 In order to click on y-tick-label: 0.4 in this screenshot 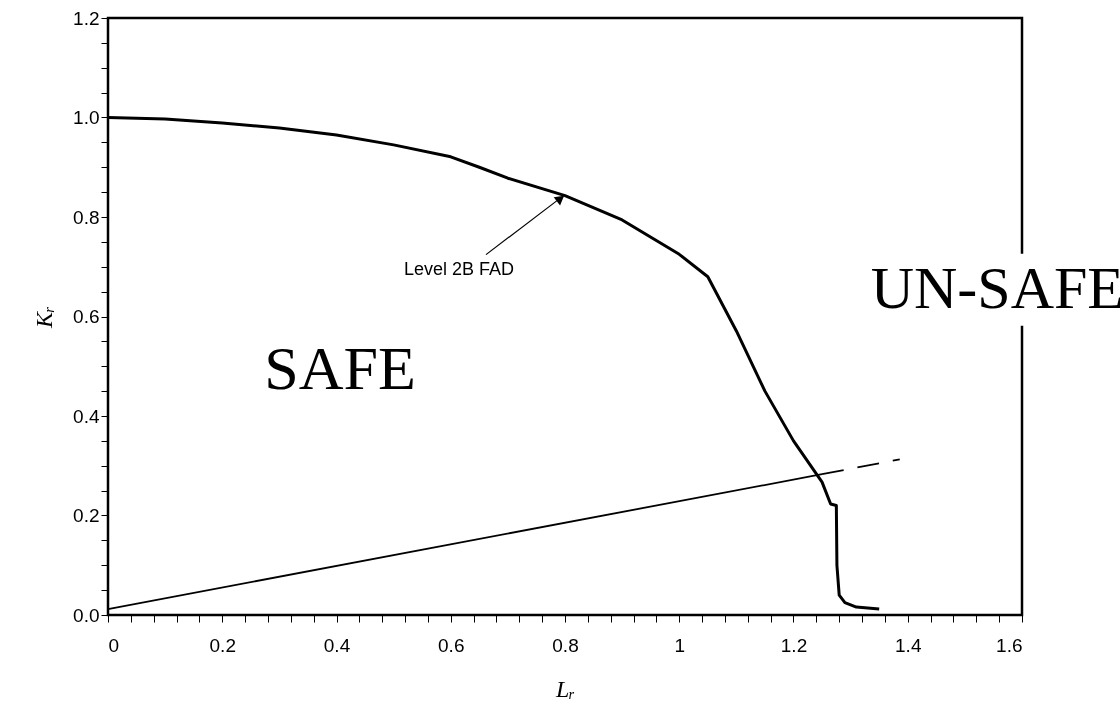, I will do `click(86, 416)`.